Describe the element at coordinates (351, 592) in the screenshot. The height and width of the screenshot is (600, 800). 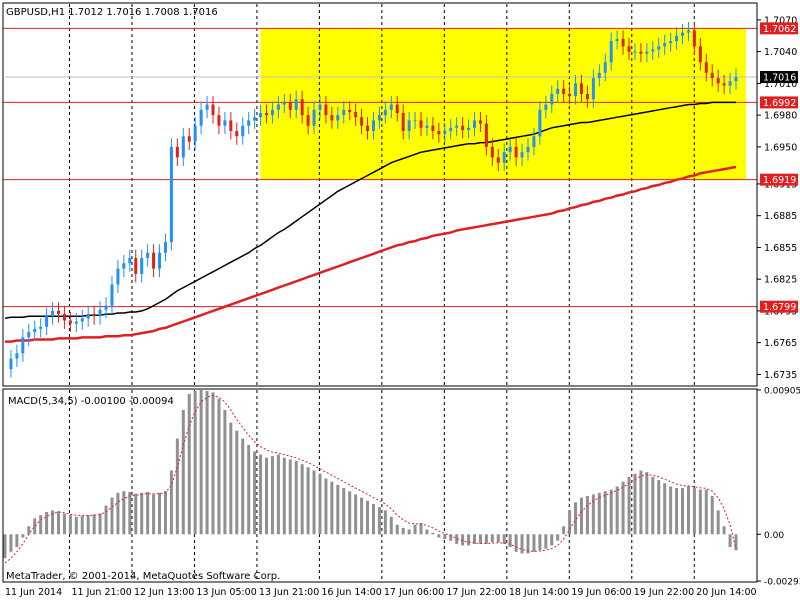
I see `x-axis-label: 16 Jun 14:00` at that location.